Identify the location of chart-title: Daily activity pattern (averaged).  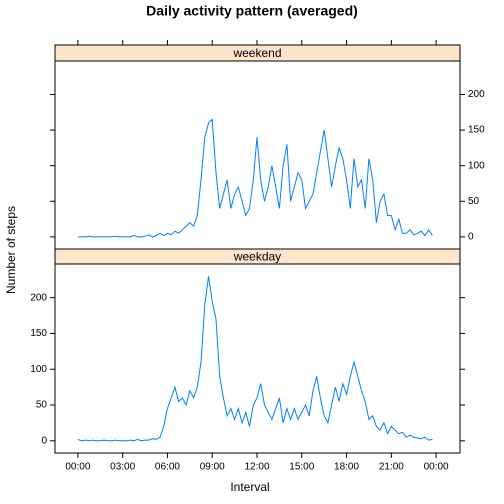
(252, 11).